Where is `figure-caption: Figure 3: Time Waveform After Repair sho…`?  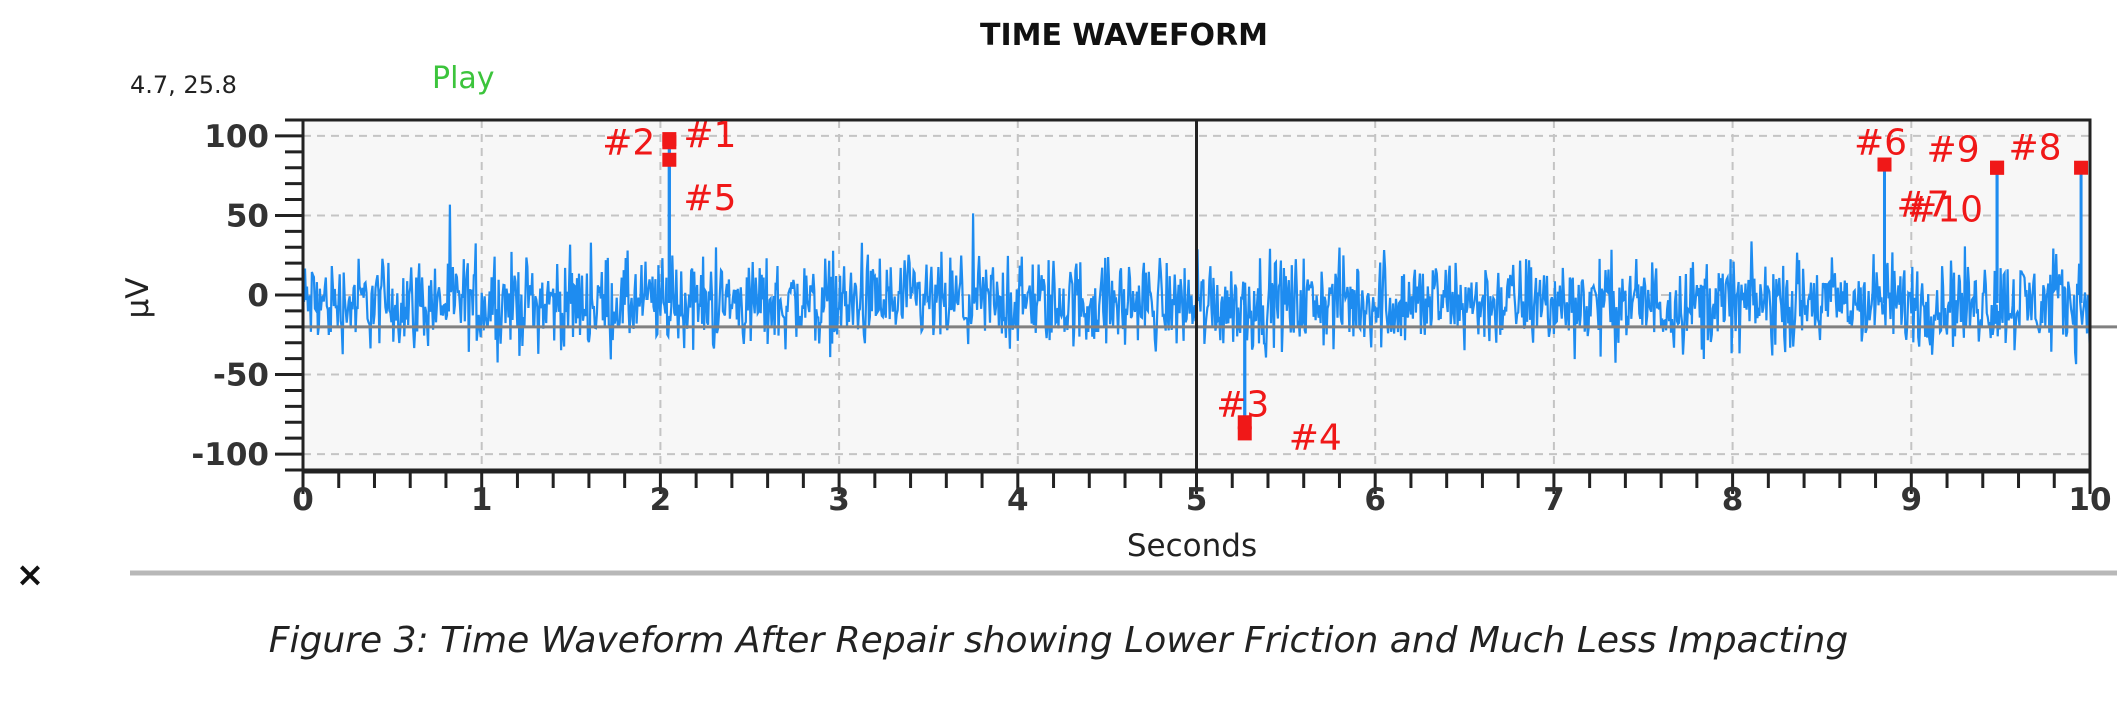
figure-caption: Figure 3: Time Waveform After Repair sho… is located at coordinates (1058, 640).